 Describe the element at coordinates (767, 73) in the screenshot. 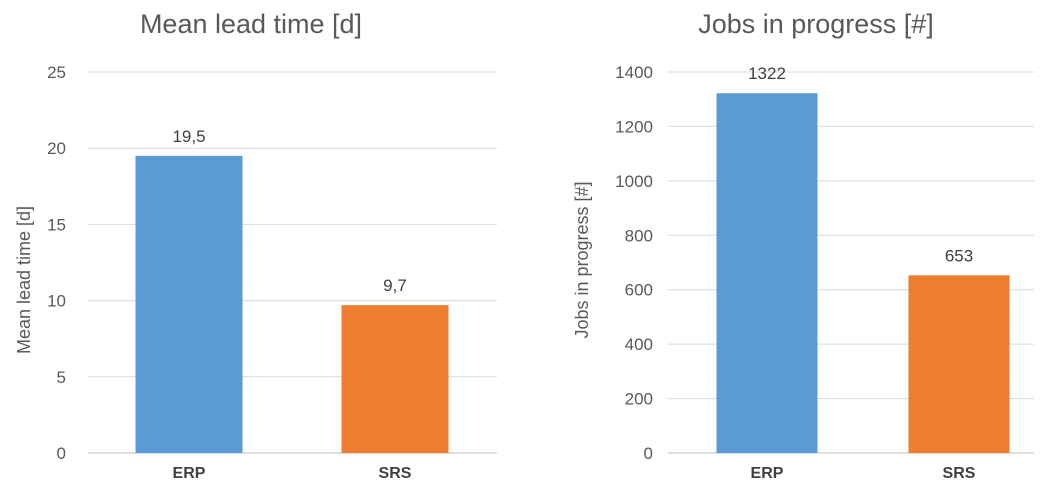

I see `data-label: 1322` at that location.